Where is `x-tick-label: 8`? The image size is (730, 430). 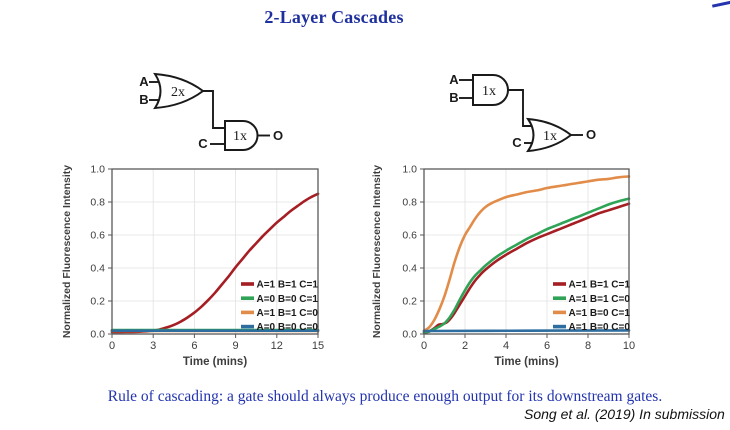
x-tick-label: 8 is located at coordinates (588, 346).